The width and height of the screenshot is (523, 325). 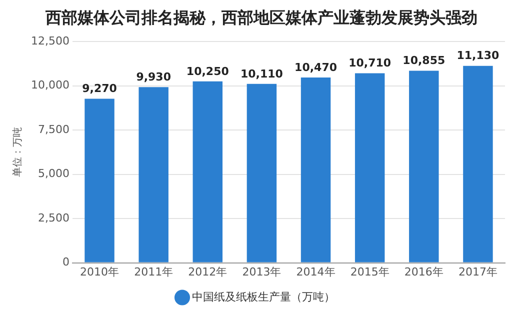 I want to click on data-label: 10,855, so click(x=424, y=61).